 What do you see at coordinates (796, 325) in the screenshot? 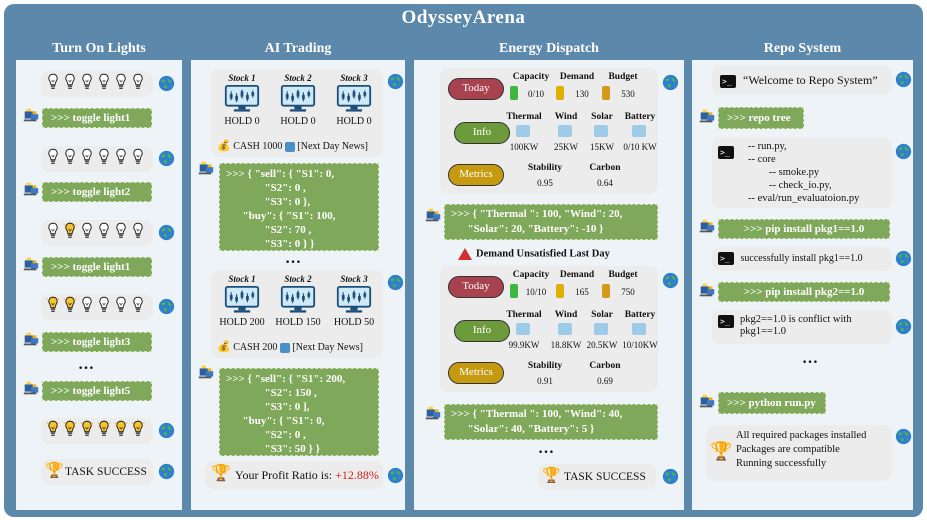
I see `pip-output-2-text: pkg2==1.0 is conflict with pkg1==1.0` at bounding box center [796, 325].